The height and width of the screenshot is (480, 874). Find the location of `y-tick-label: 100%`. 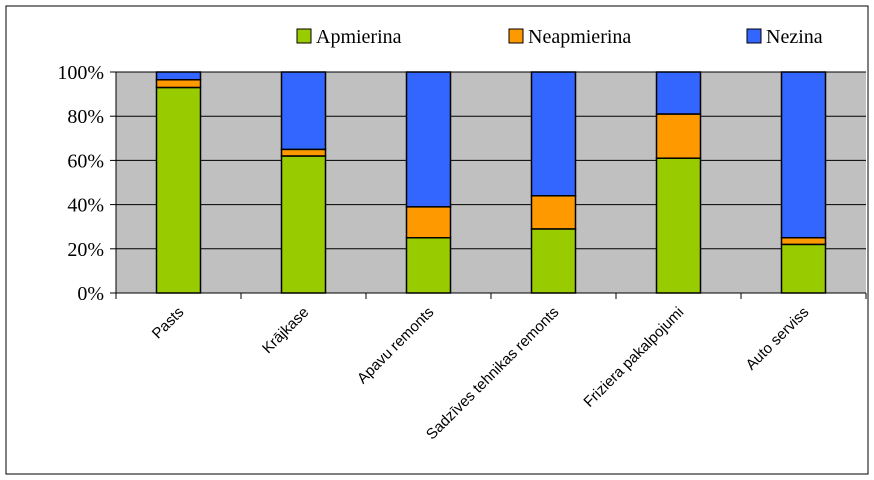

y-tick-label: 100% is located at coordinates (80, 73).